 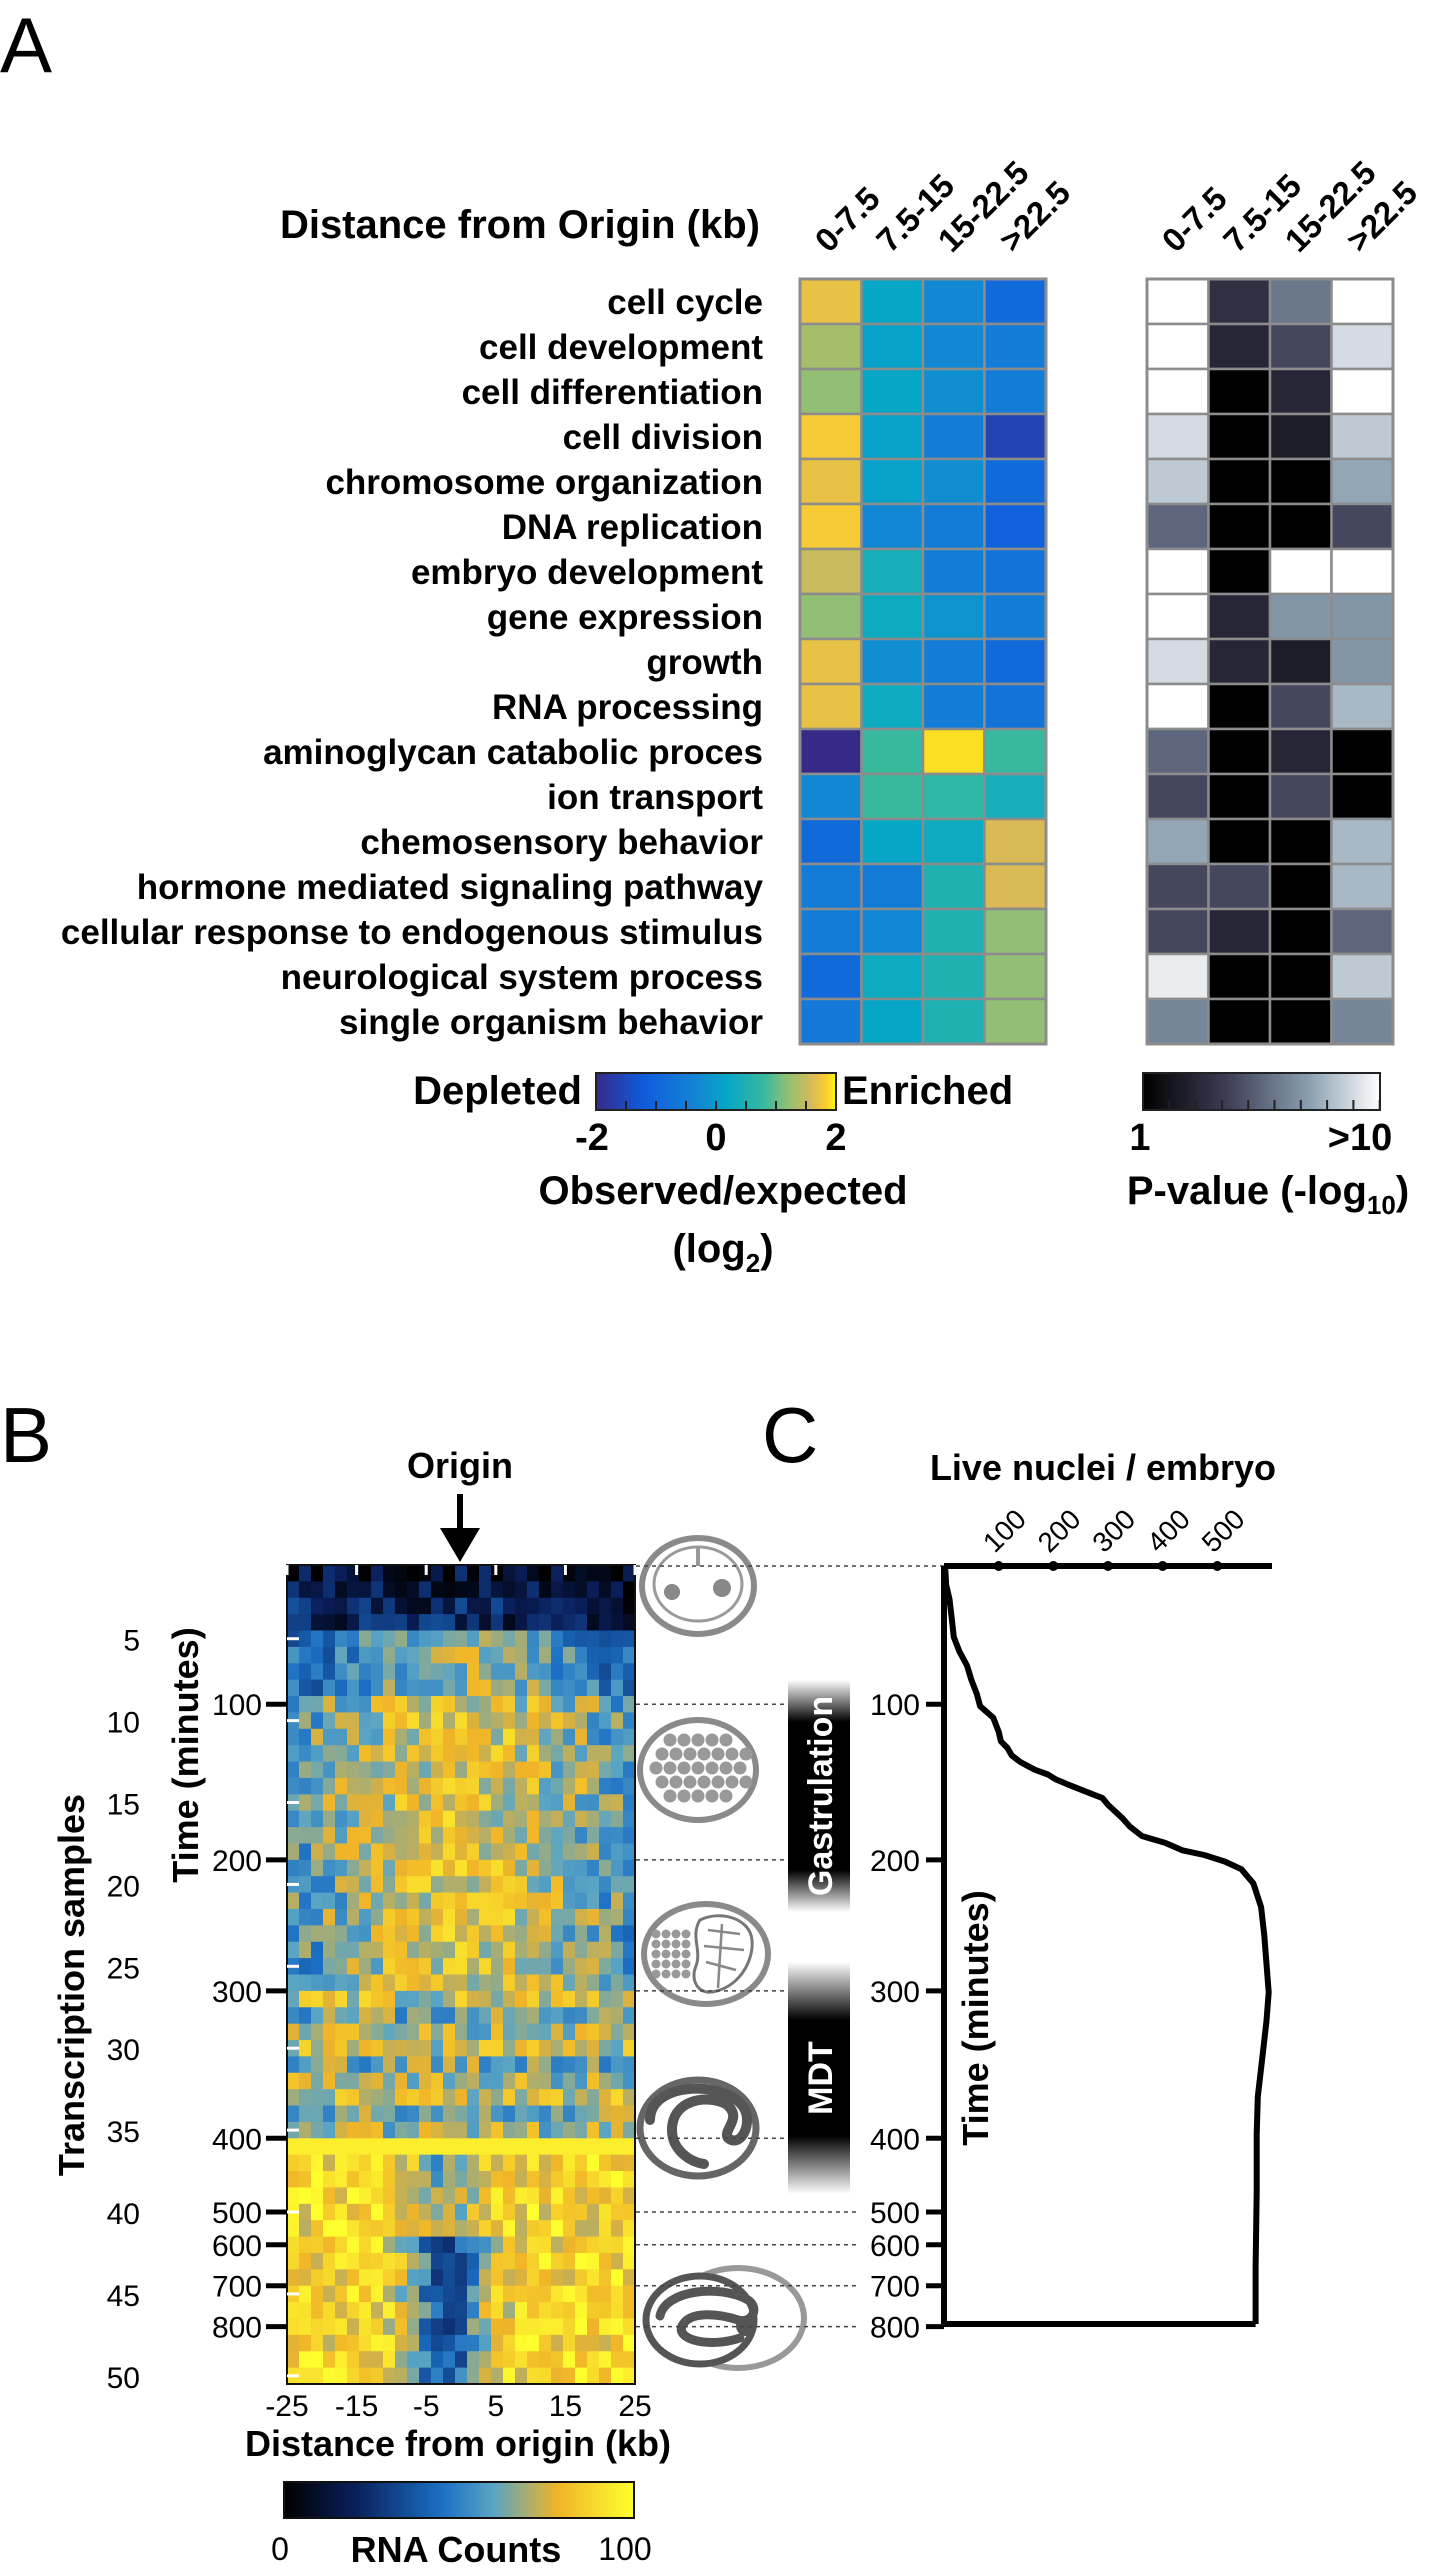 What do you see at coordinates (497, 1091) in the screenshot?
I see `legend-depleted-label: Depleted` at bounding box center [497, 1091].